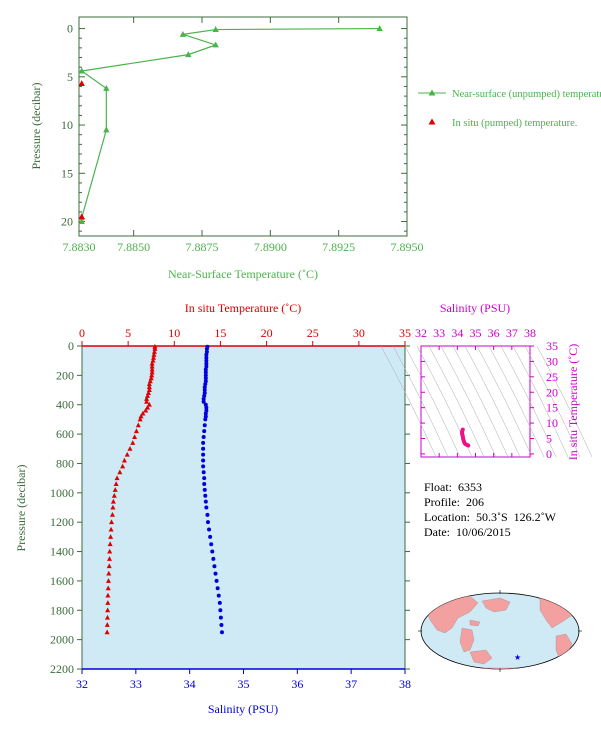 The height and width of the screenshot is (732, 601). Describe the element at coordinates (405, 684) in the screenshot. I see `salinity-tick-label: 38` at that location.